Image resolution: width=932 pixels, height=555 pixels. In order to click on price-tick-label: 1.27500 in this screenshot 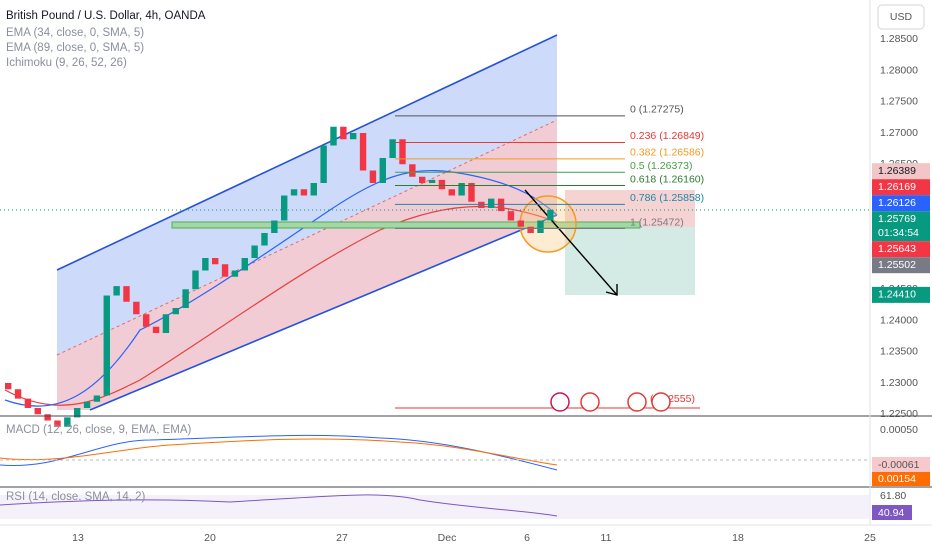, I will do `click(899, 102)`.